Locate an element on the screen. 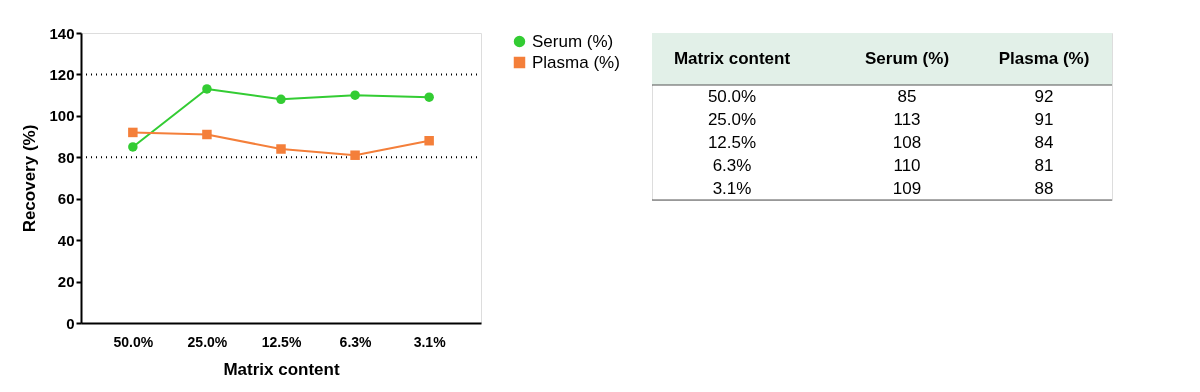 The width and height of the screenshot is (1200, 392). data-label: 108 is located at coordinates (907, 142).